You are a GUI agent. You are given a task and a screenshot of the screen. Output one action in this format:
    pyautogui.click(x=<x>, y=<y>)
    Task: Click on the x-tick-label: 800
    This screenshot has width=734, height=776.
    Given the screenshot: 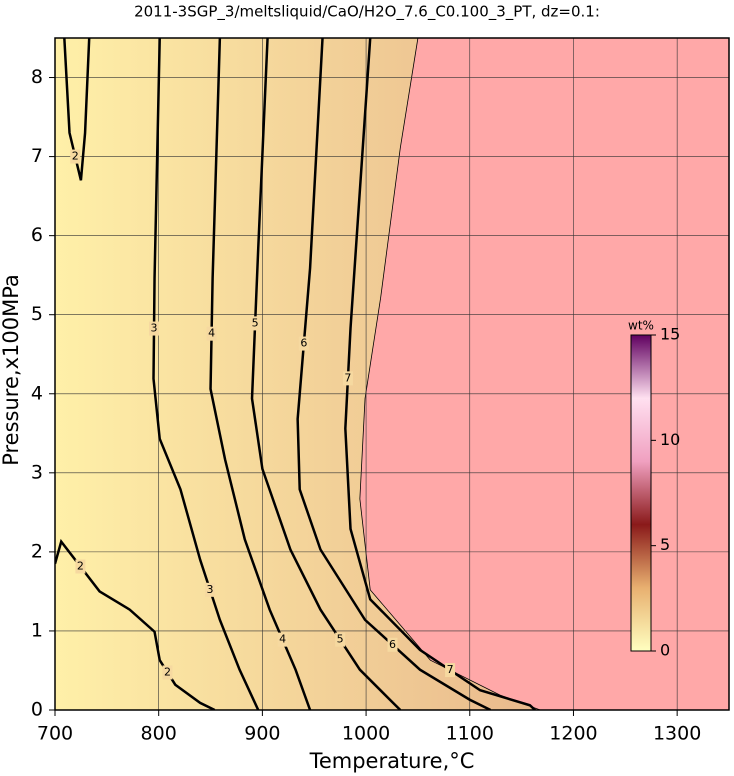 What is the action you would take?
    pyautogui.click(x=159, y=734)
    